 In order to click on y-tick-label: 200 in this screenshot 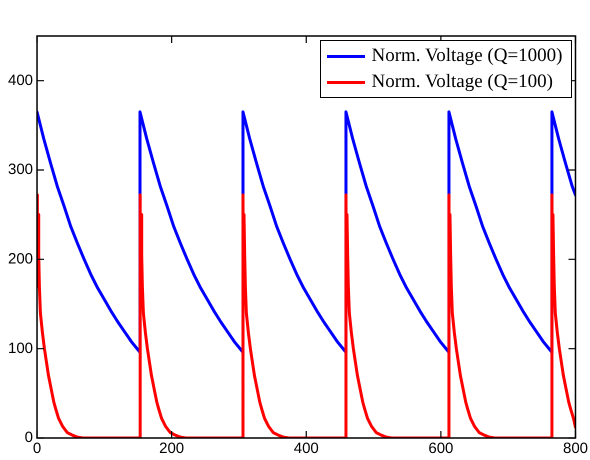, I will do `click(21, 259)`.